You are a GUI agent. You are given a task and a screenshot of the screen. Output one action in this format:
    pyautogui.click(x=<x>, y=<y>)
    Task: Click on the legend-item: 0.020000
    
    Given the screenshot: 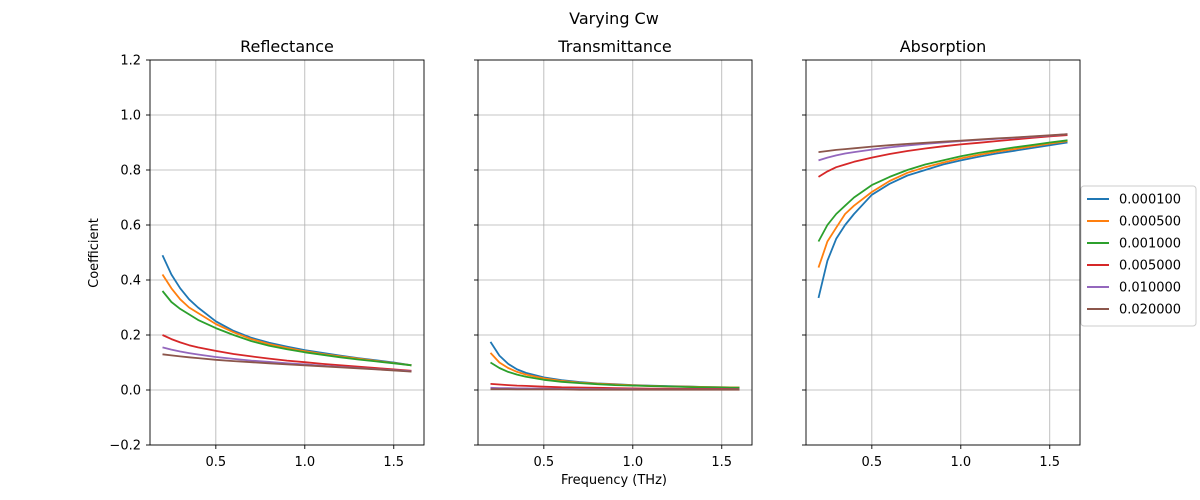 What is the action you would take?
    pyautogui.click(x=1134, y=310)
    